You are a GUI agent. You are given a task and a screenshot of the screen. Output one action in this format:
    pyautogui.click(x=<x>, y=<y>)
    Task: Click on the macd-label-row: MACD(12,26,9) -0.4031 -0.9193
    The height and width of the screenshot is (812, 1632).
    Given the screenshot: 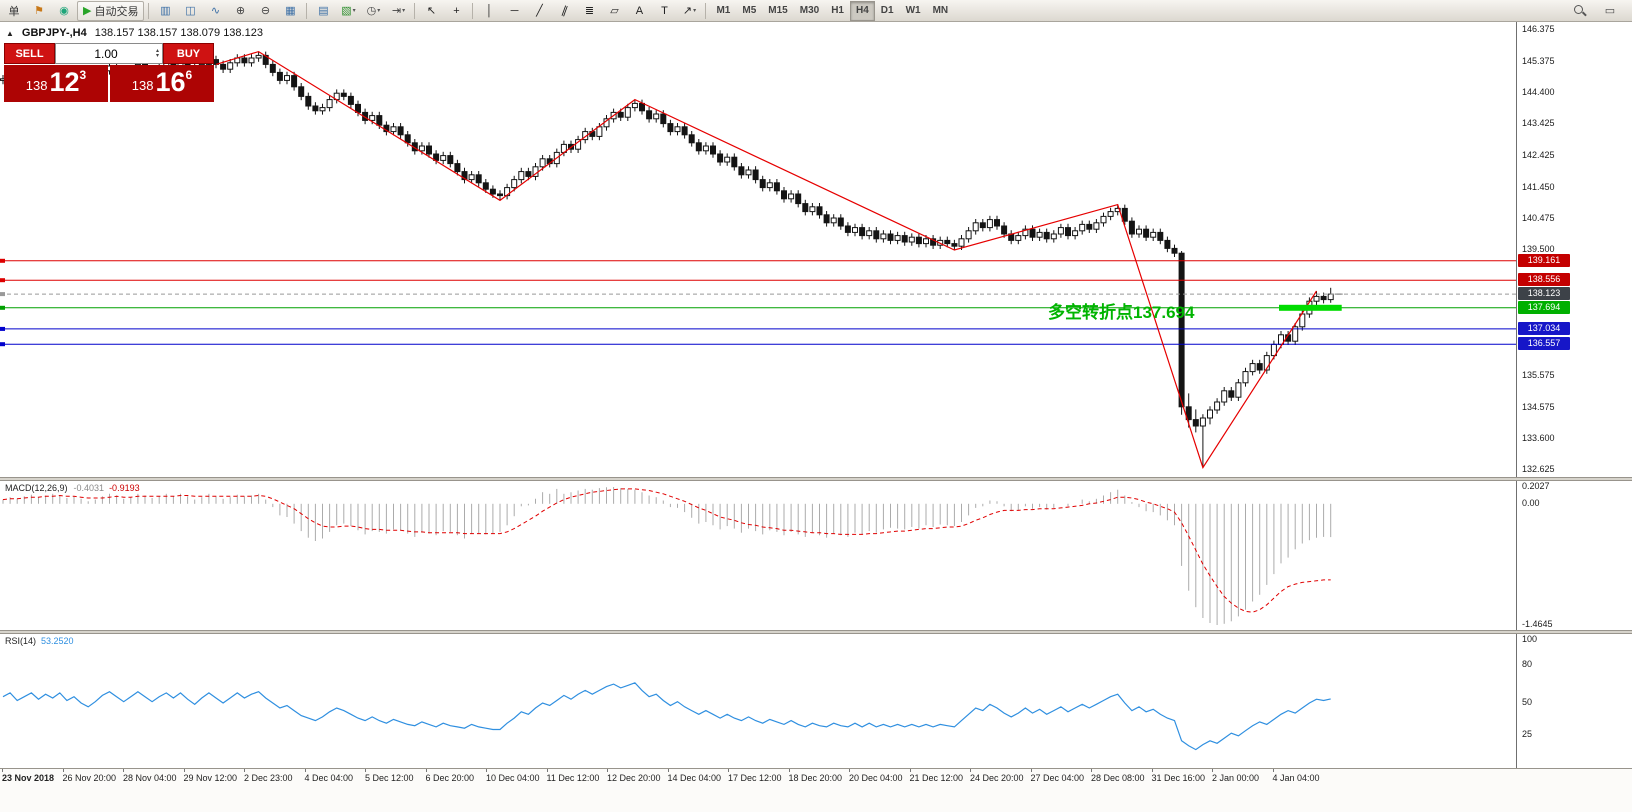 What is the action you would take?
    pyautogui.click(x=72, y=488)
    